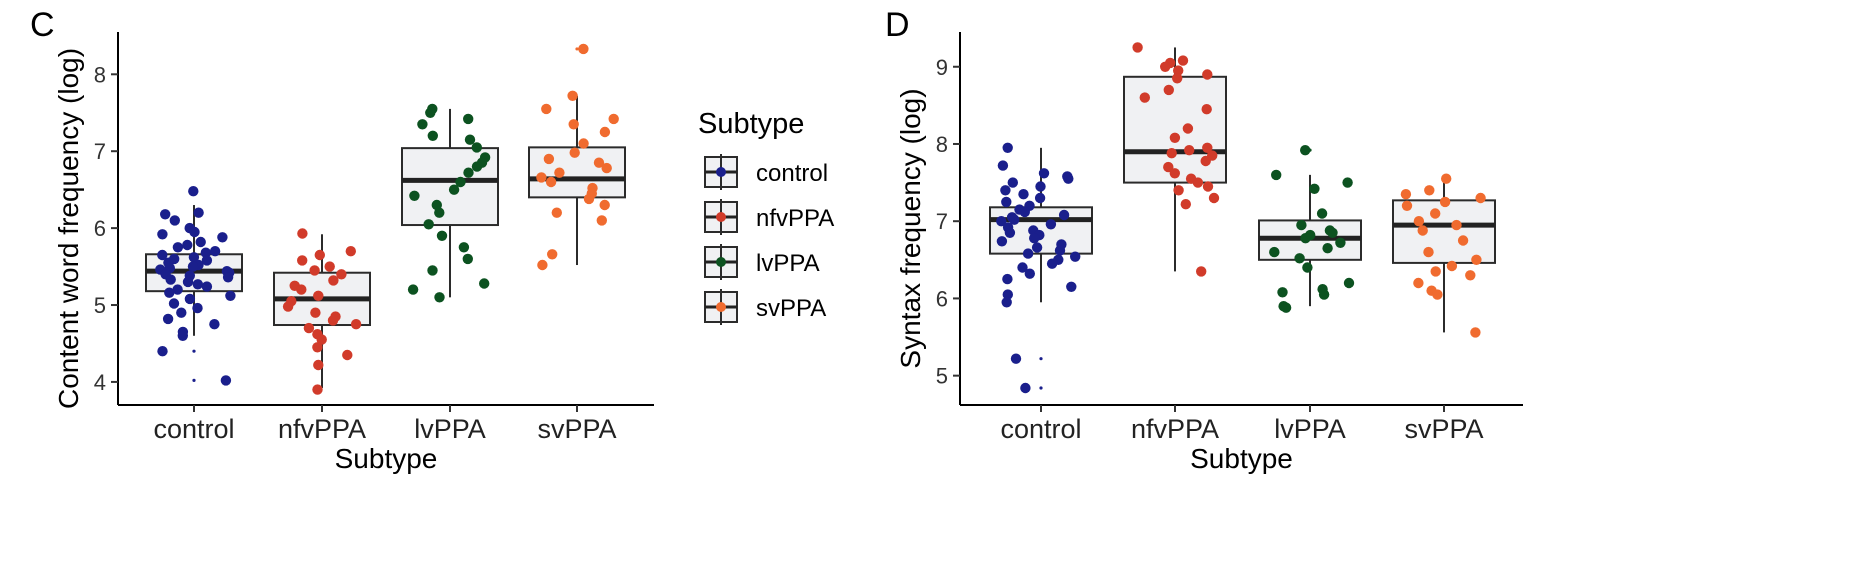 The width and height of the screenshot is (1874, 582). I want to click on legend-label: control, so click(792, 173).